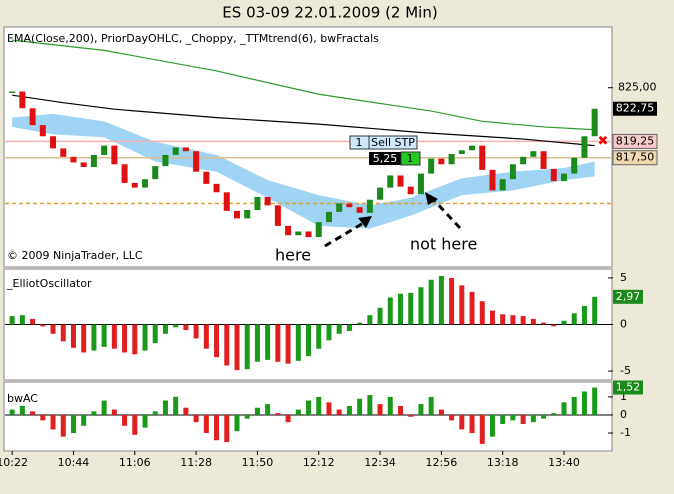 The height and width of the screenshot is (494, 674). I want to click on x-tick-label: 13:40, so click(564, 462).